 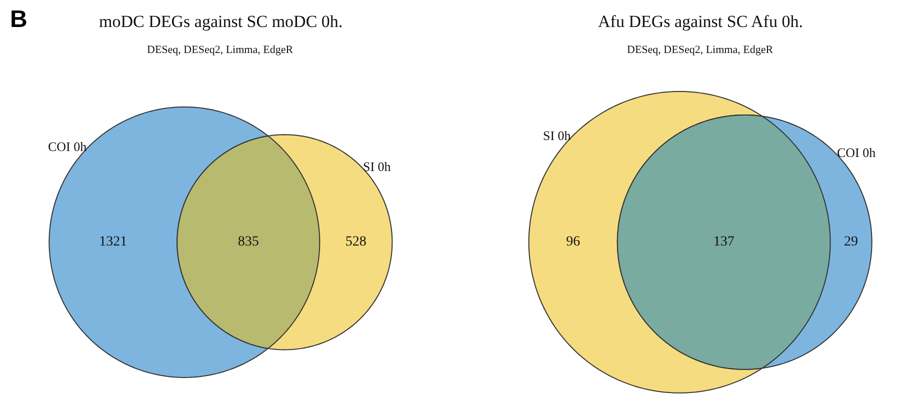 What do you see at coordinates (723, 242) in the screenshot?
I see `data-label: 137` at bounding box center [723, 242].